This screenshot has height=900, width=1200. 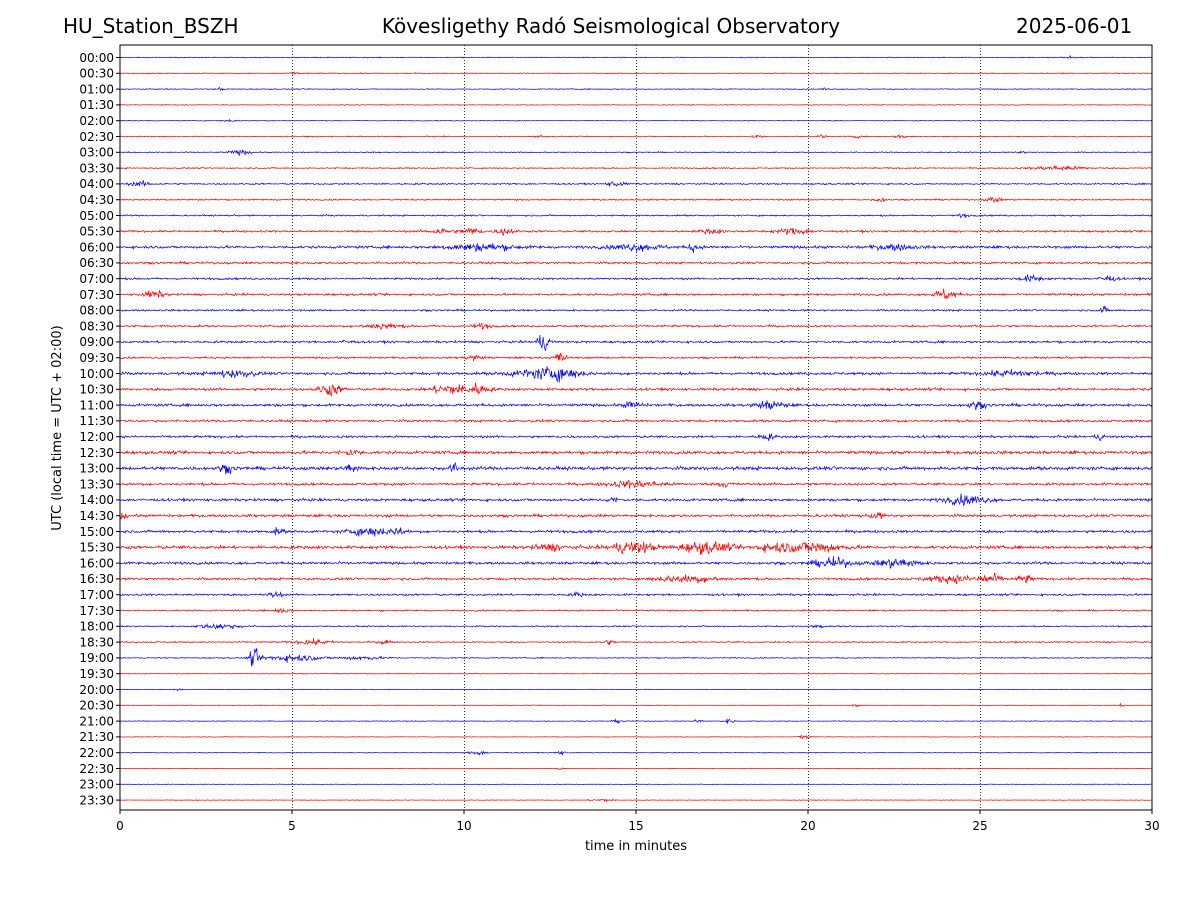 What do you see at coordinates (807, 826) in the screenshot?
I see `x-tick-label: 20` at bounding box center [807, 826].